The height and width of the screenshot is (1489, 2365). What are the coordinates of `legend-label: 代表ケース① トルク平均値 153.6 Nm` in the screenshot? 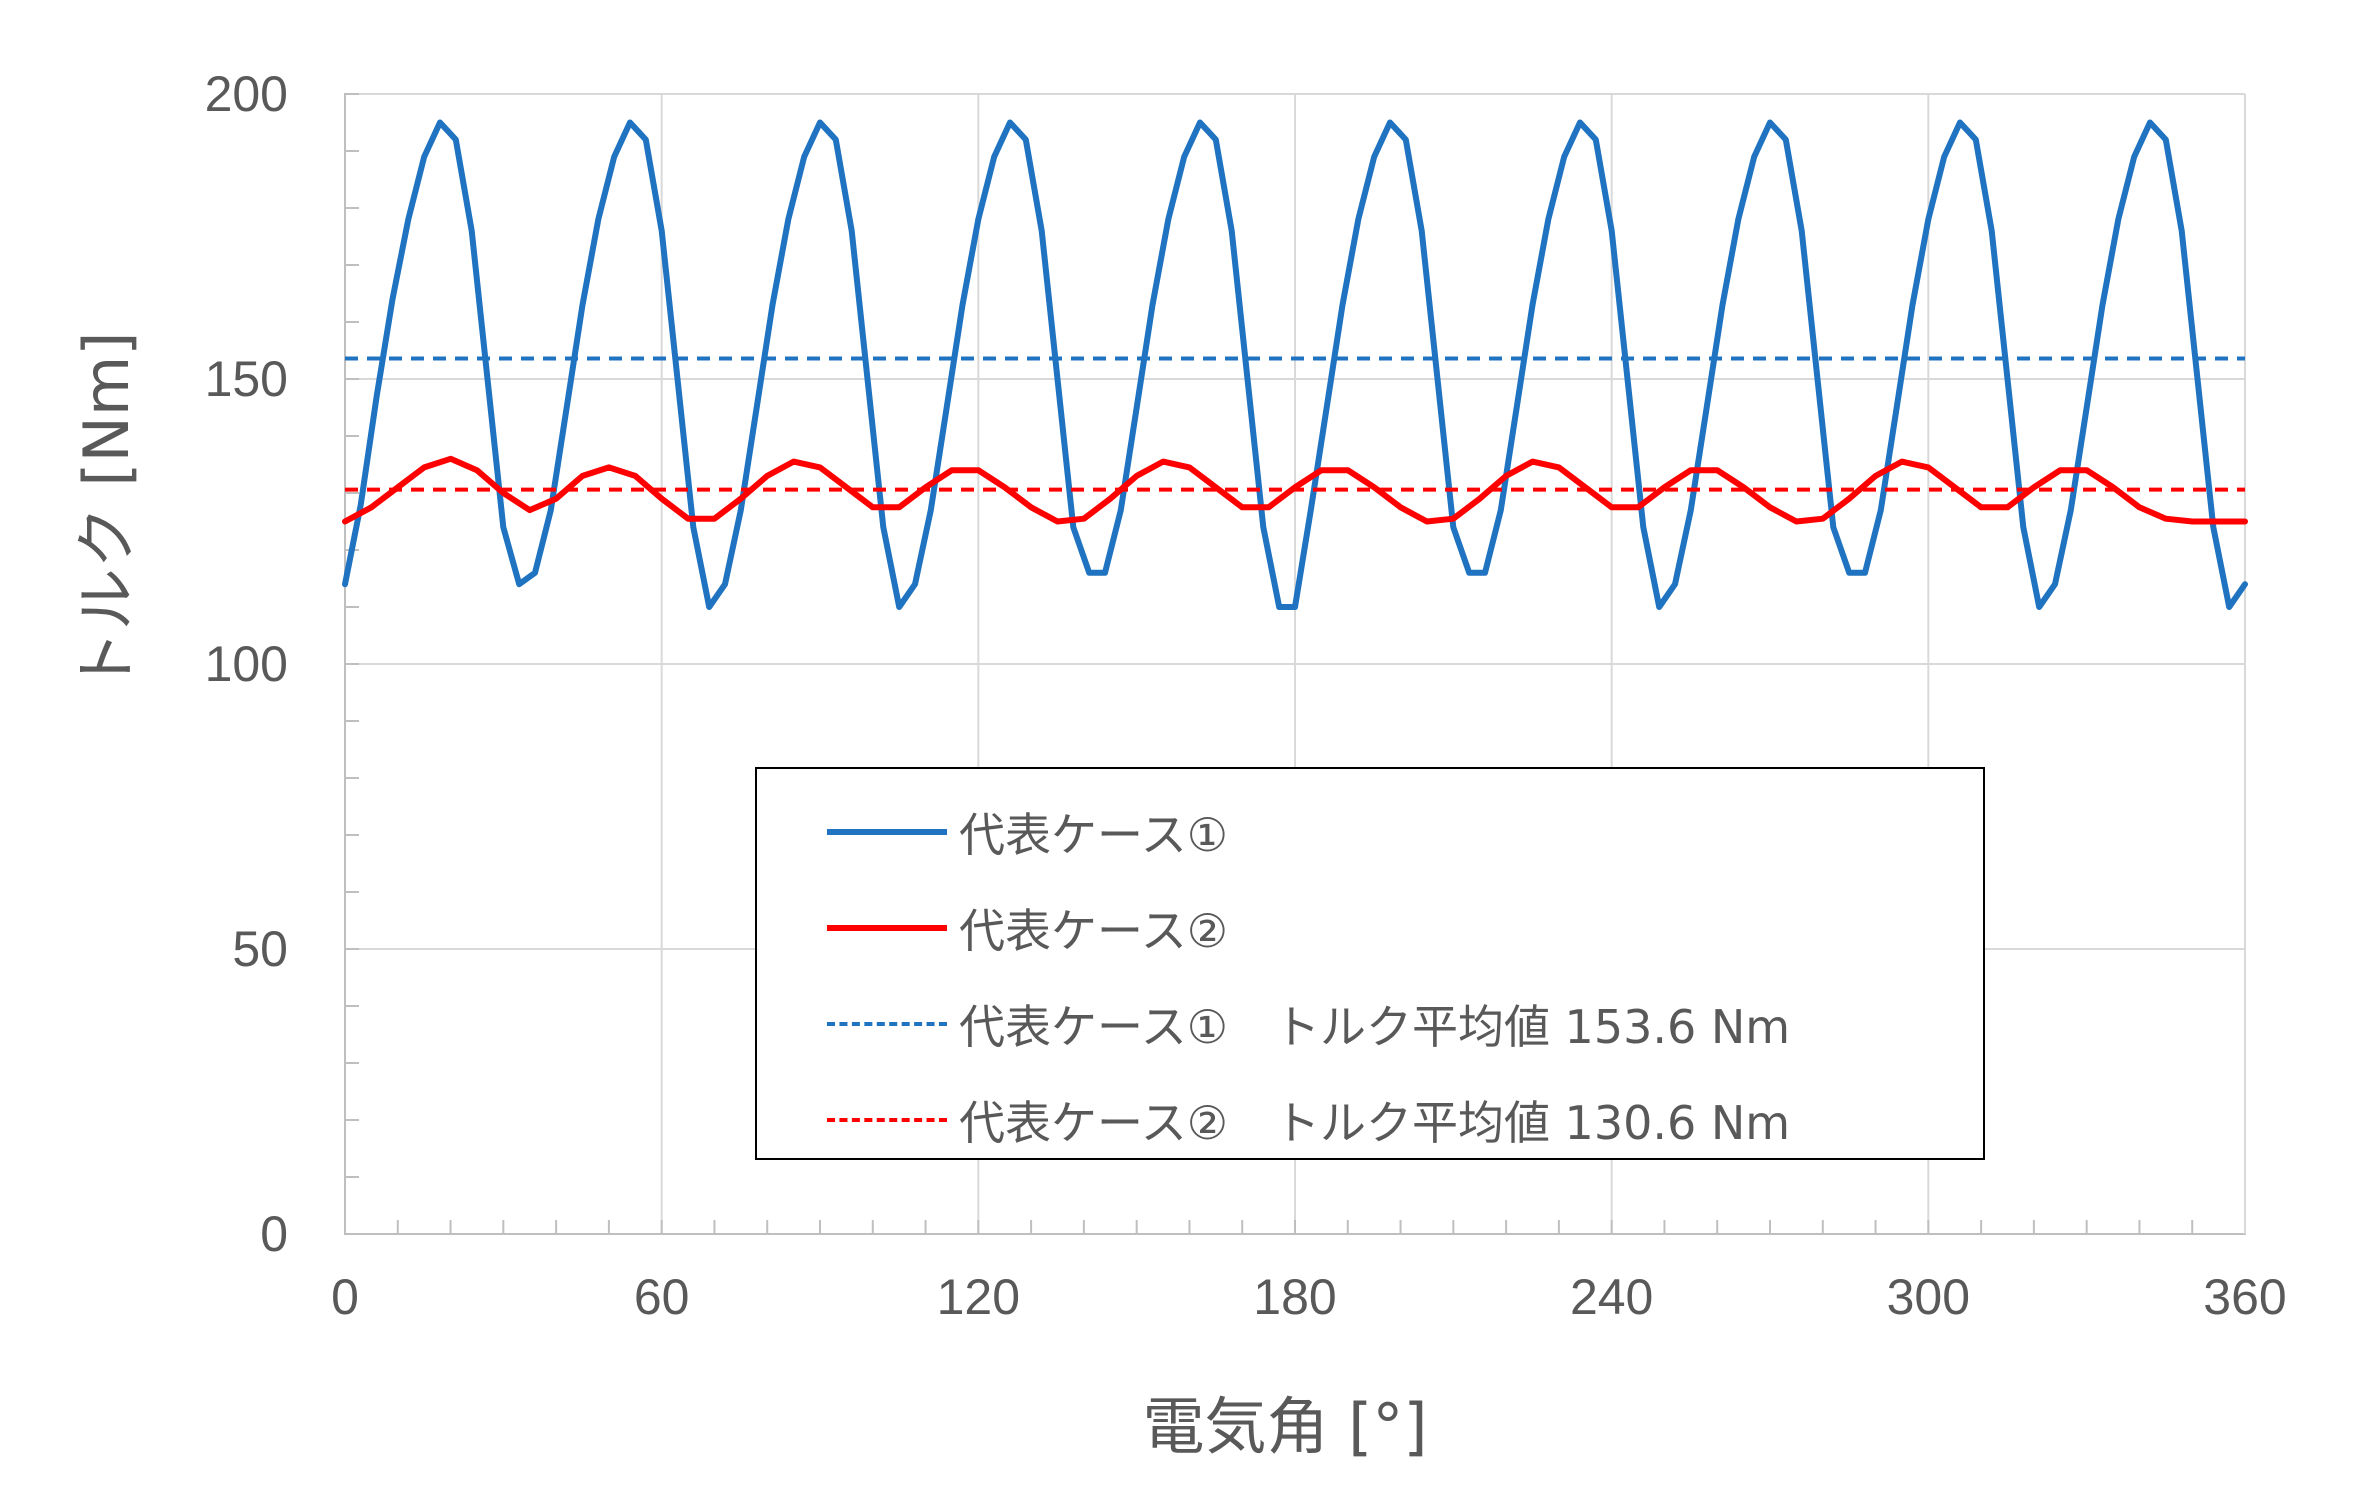 It's located at (1375, 1027).